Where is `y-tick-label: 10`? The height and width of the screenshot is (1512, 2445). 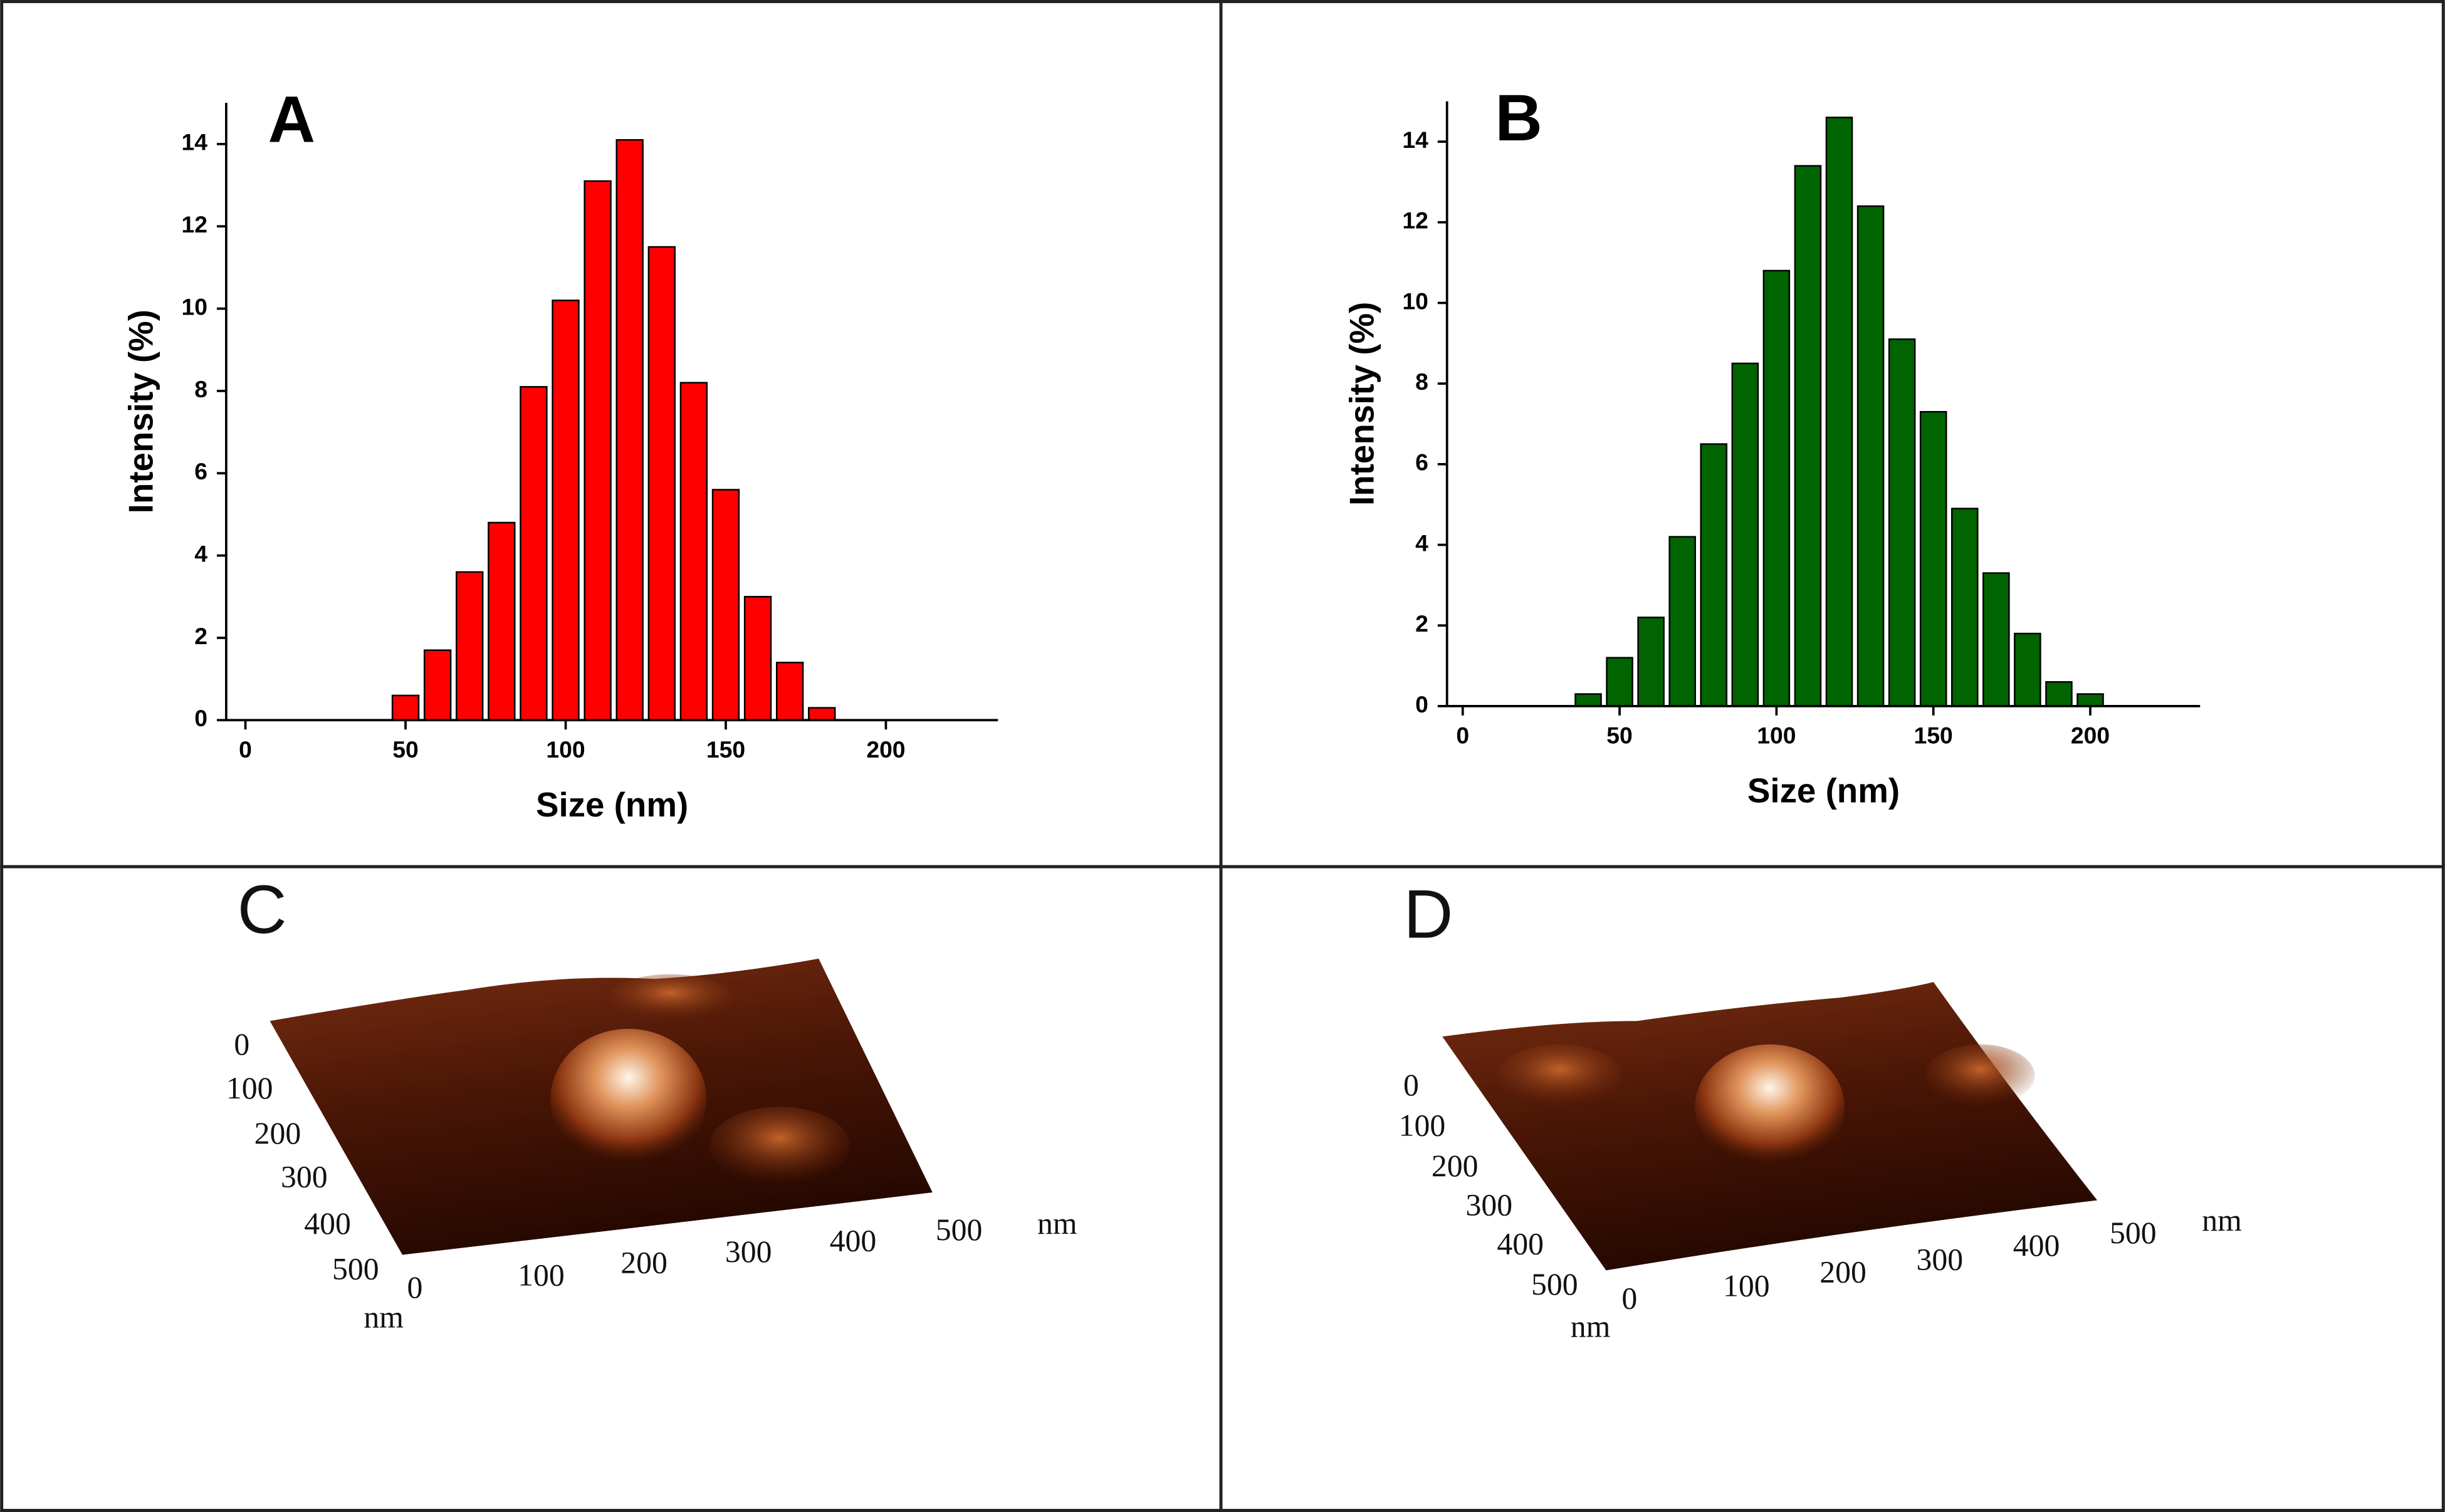
y-tick-label: 10 is located at coordinates (195, 307).